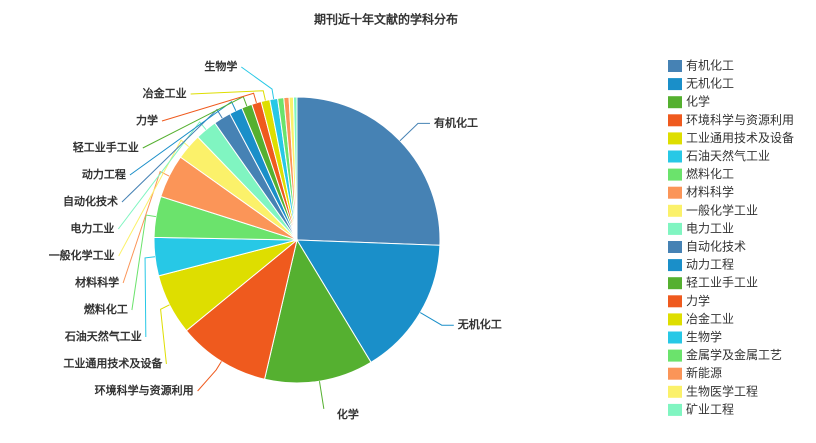 The height and width of the screenshot is (443, 816). I want to click on slice-label: 化学, so click(348, 414).